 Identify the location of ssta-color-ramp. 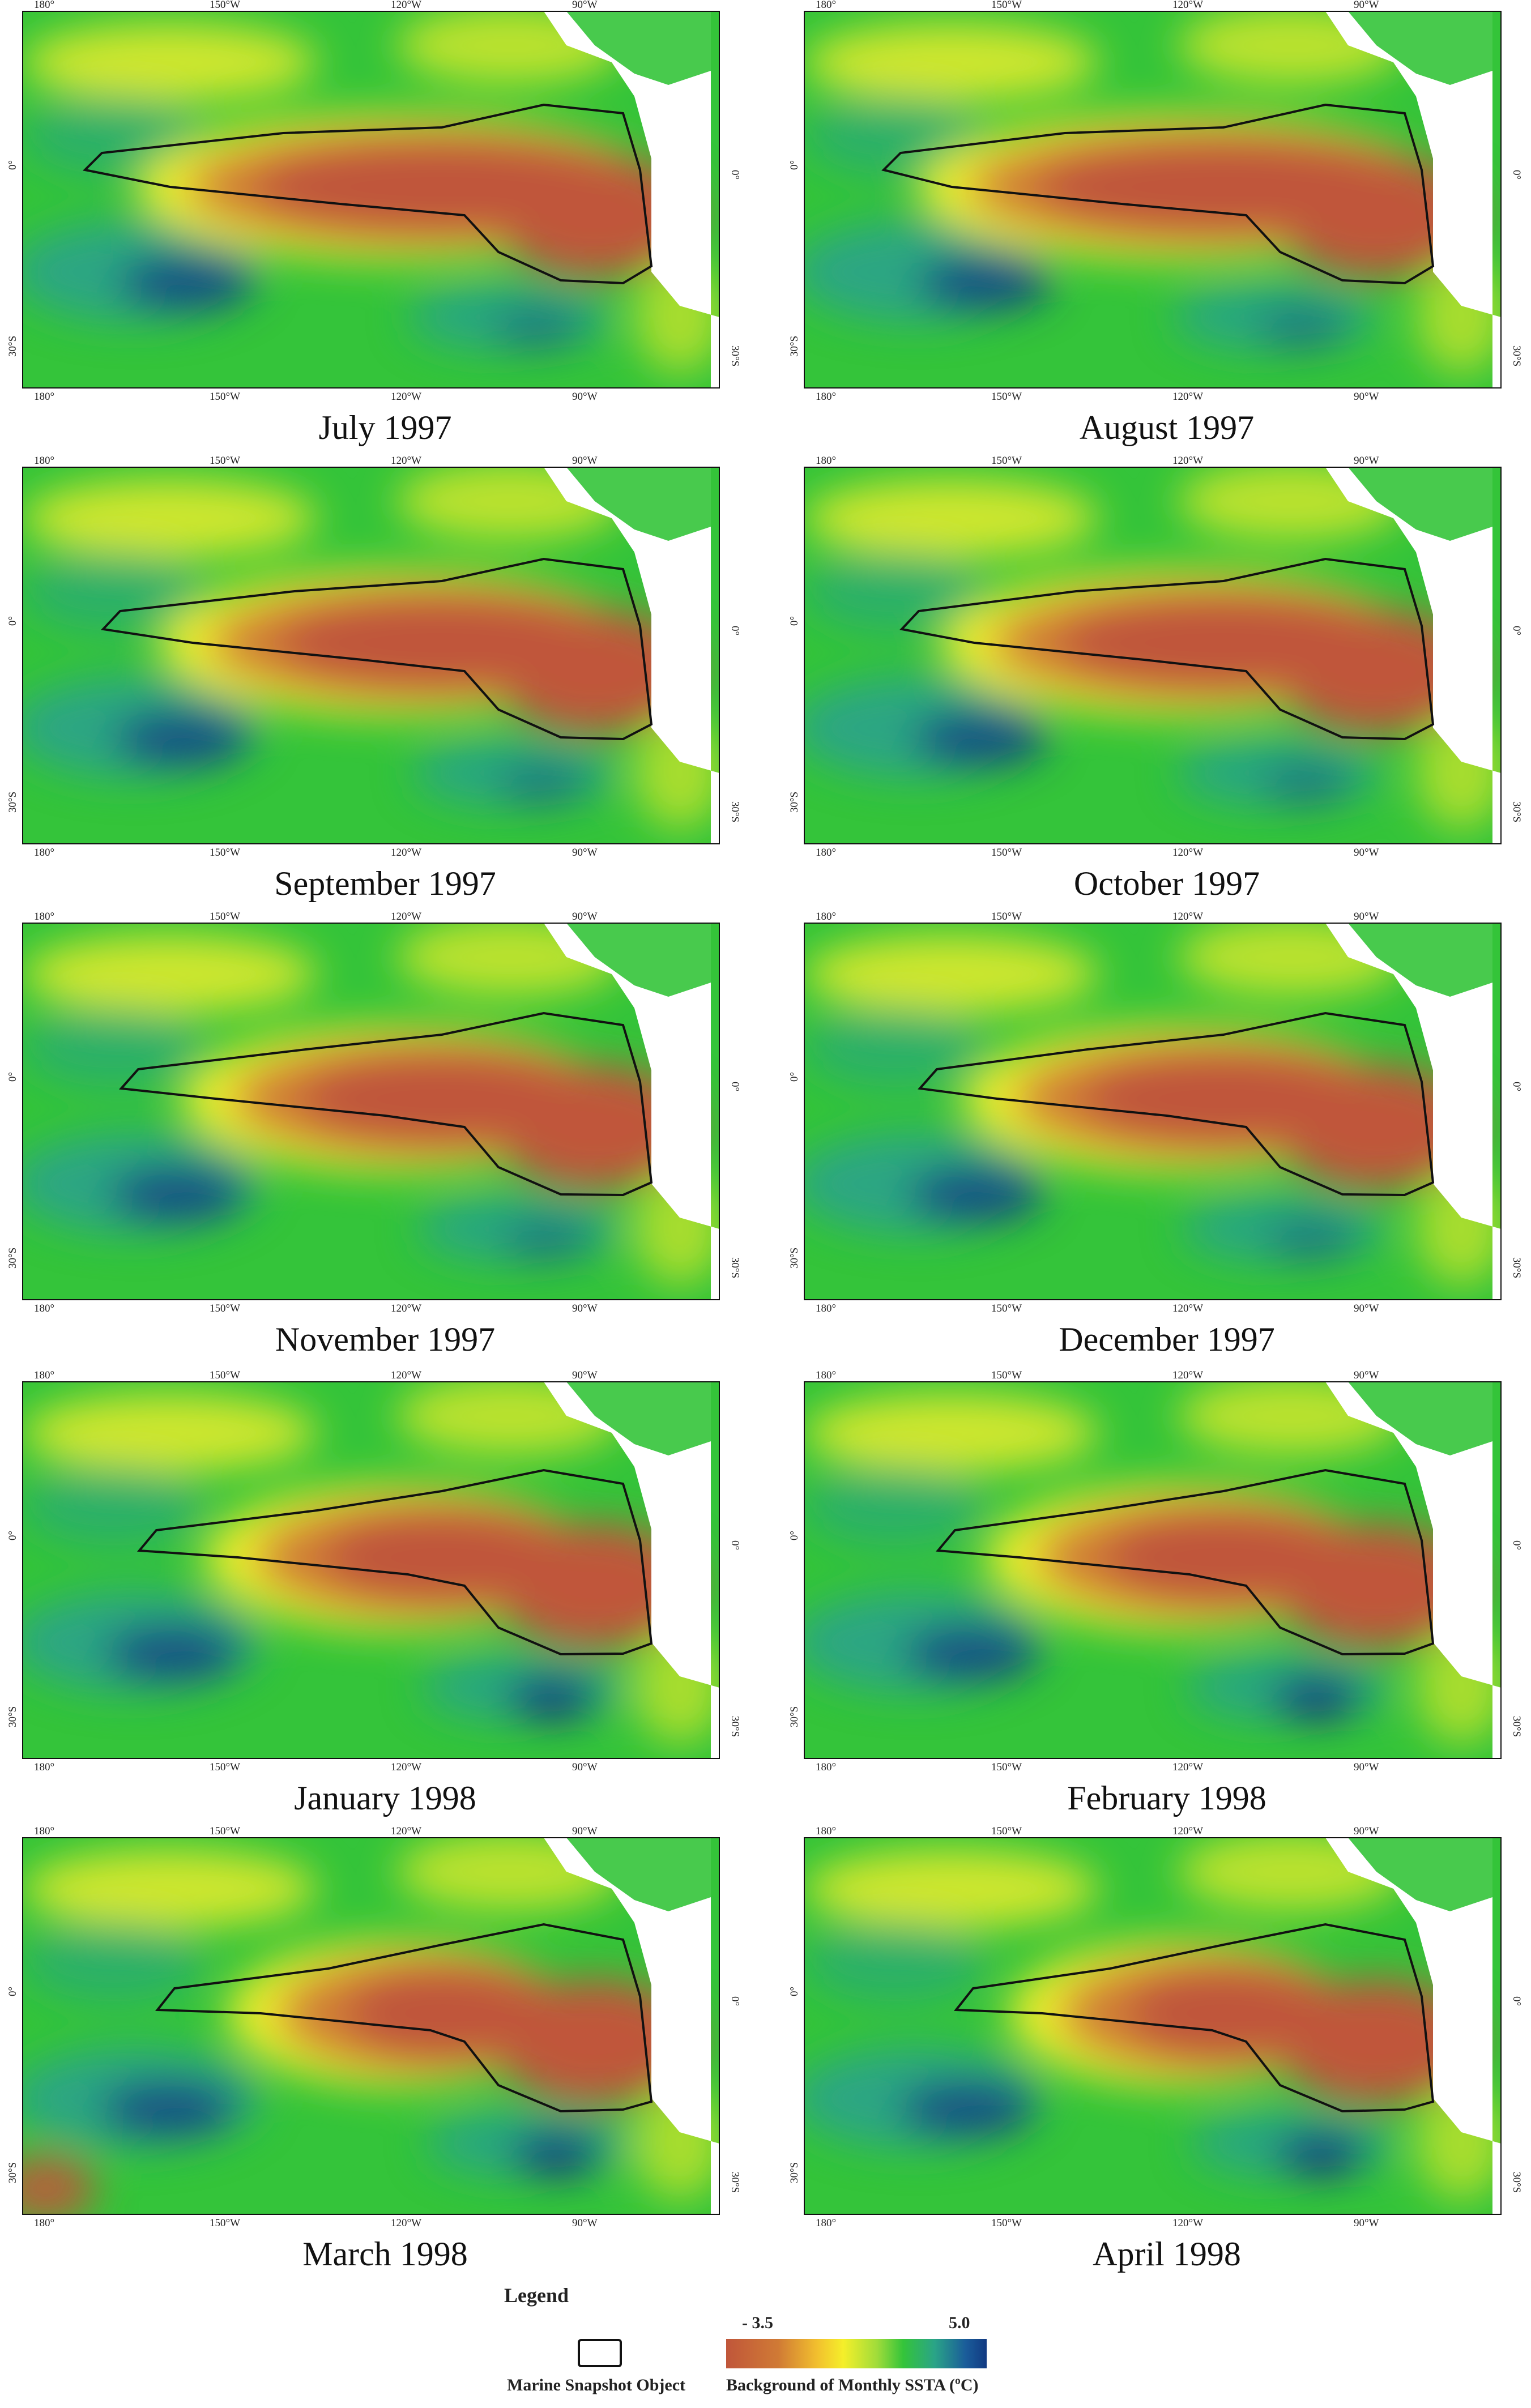
(856, 2353).